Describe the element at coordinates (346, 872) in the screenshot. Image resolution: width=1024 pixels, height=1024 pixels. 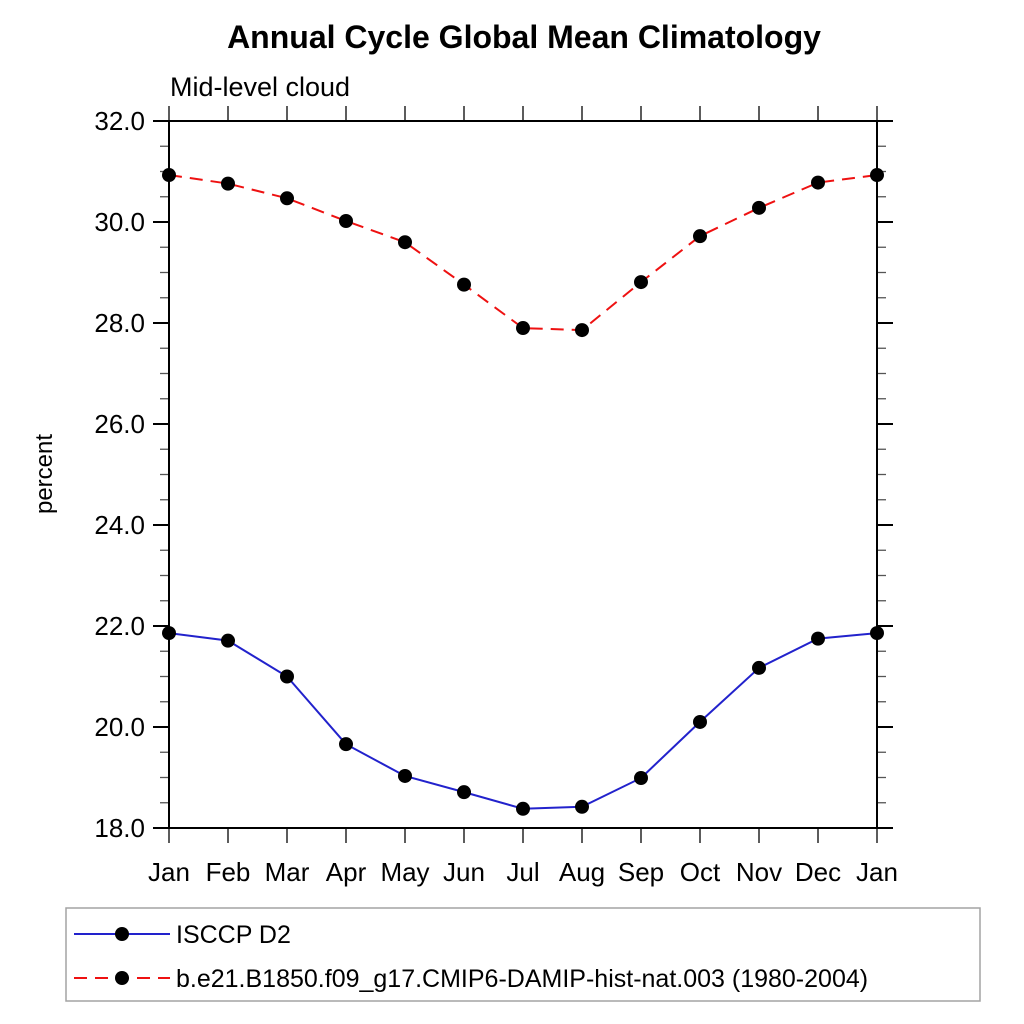
I see `x-tick-label: Apr` at that location.